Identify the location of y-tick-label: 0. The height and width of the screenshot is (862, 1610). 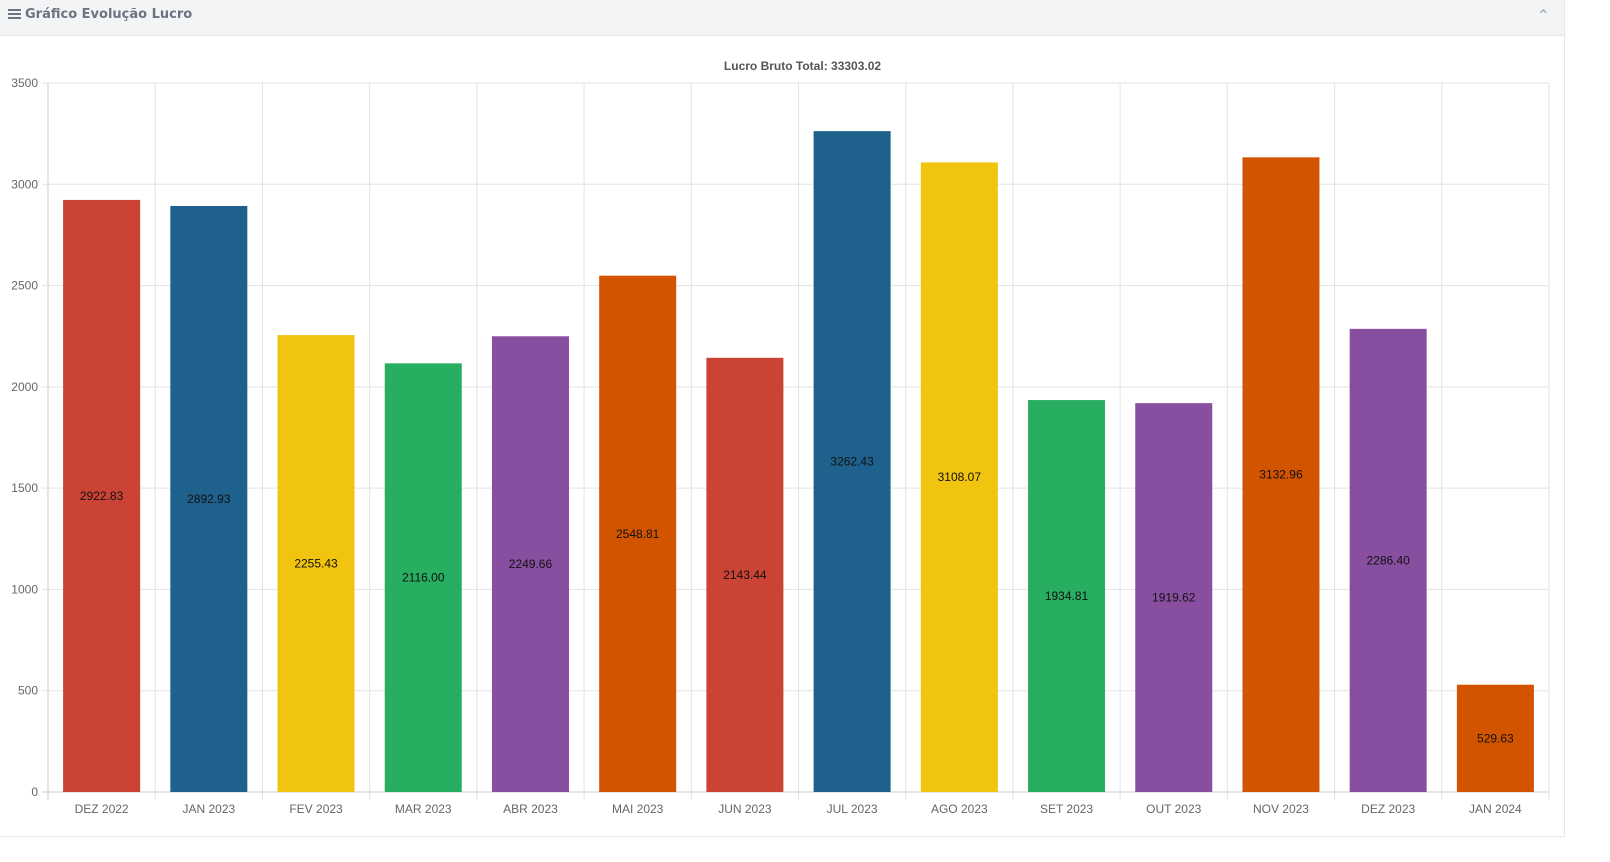
(34, 792).